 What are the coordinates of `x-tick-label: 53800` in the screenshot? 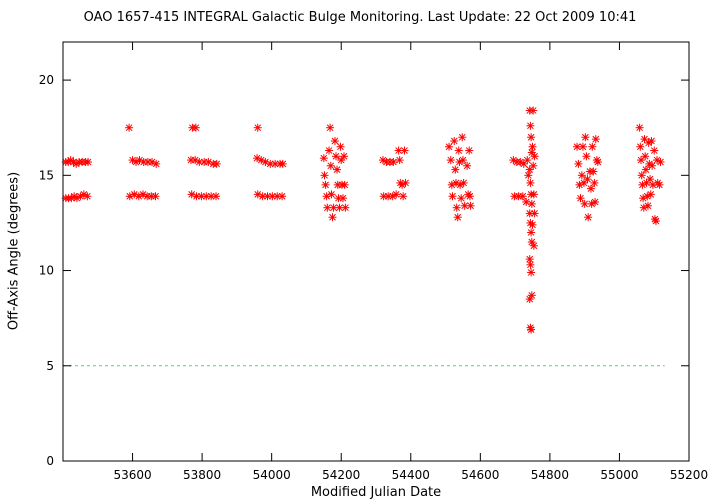 It's located at (202, 475).